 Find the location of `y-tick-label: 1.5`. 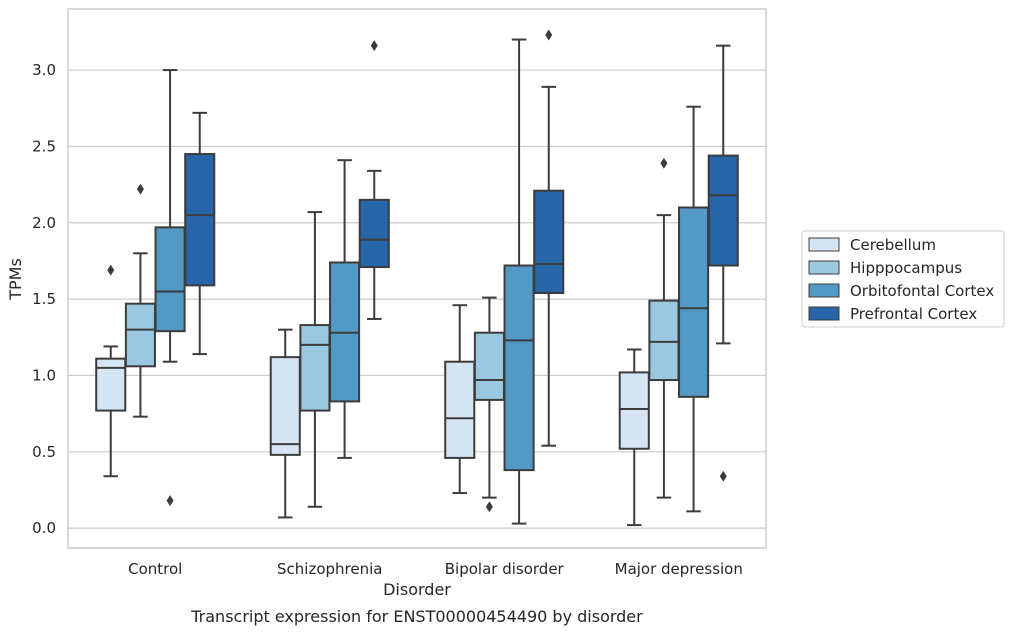

y-tick-label: 1.5 is located at coordinates (44, 299).